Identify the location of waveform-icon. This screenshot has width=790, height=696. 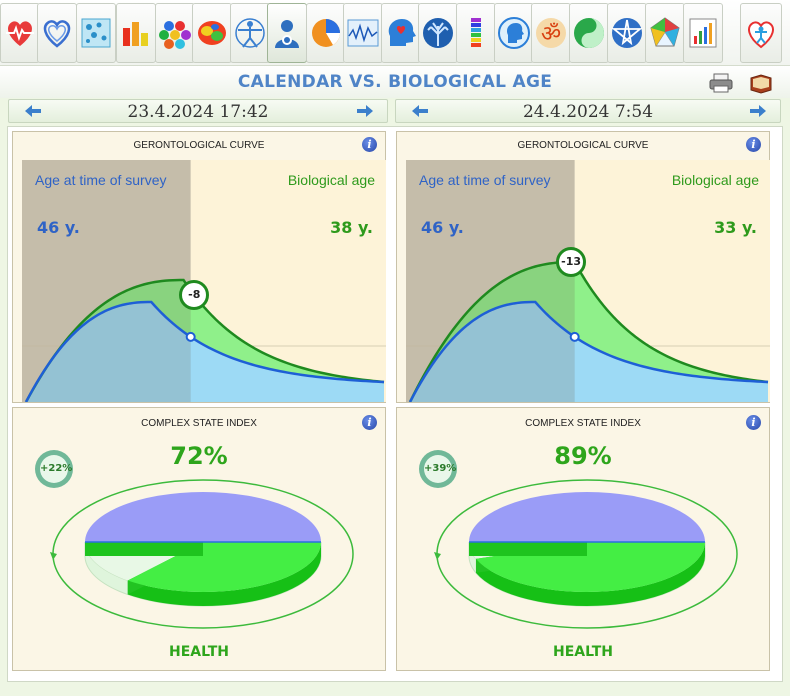
(363, 33).